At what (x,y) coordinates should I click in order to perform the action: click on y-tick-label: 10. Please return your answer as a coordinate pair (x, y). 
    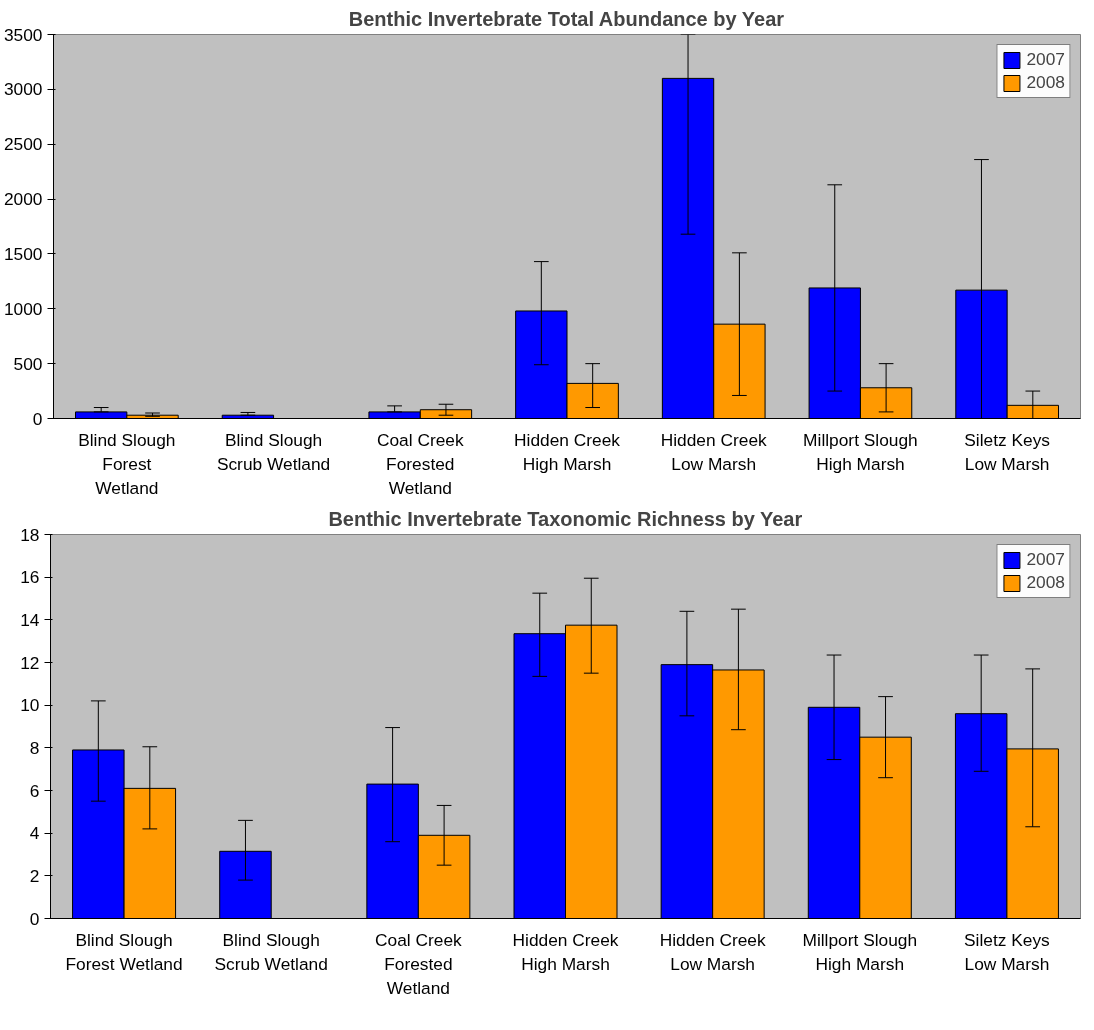
    Looking at the image, I should click on (30, 705).